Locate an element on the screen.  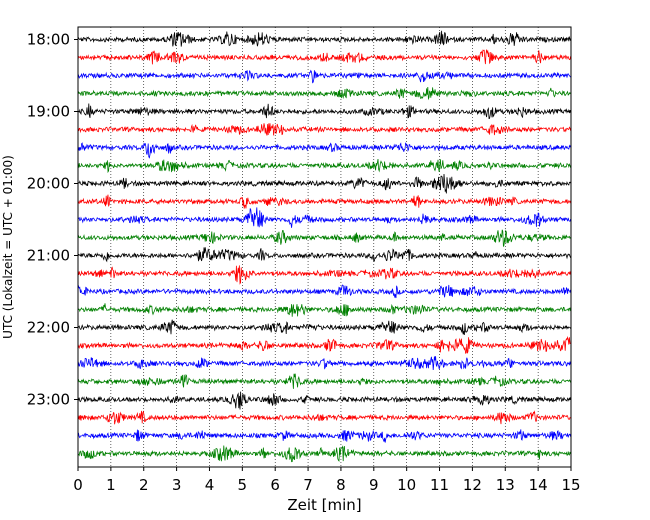
x-tick-label: 5 is located at coordinates (243, 485).